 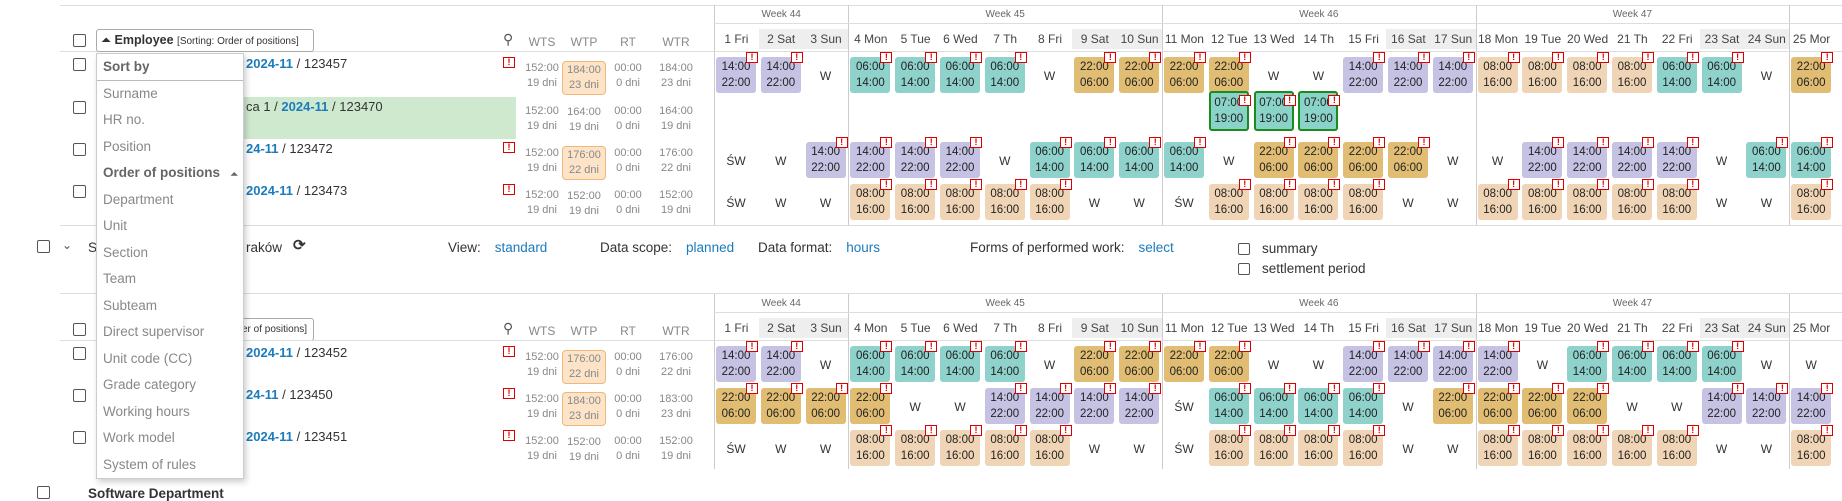 I want to click on sort-option: Position, so click(x=127, y=146).